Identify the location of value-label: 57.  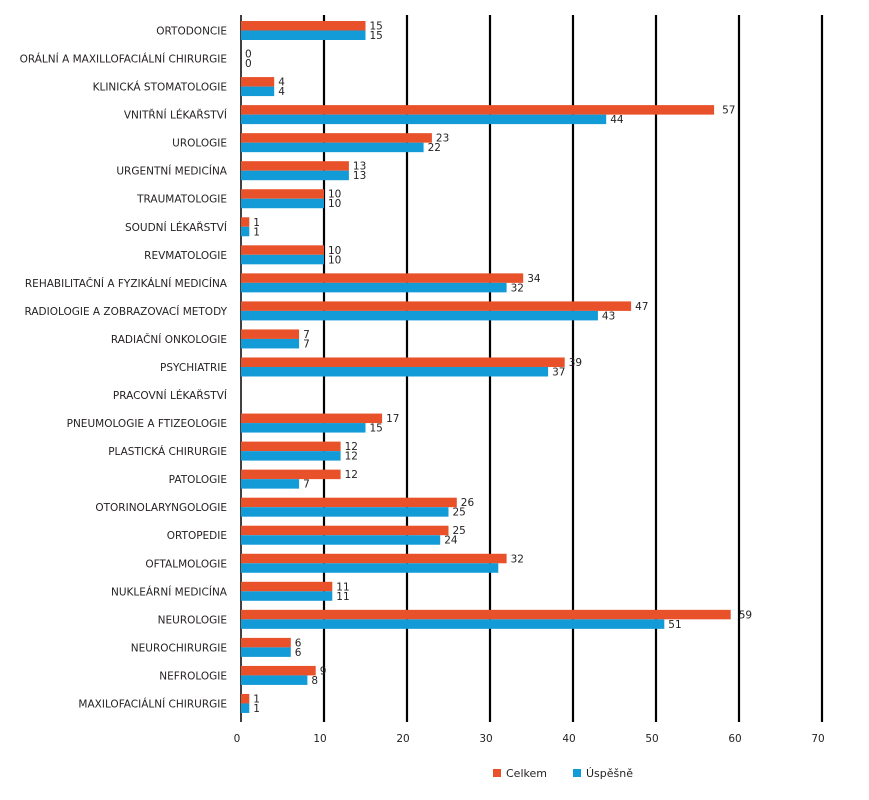
(728, 111).